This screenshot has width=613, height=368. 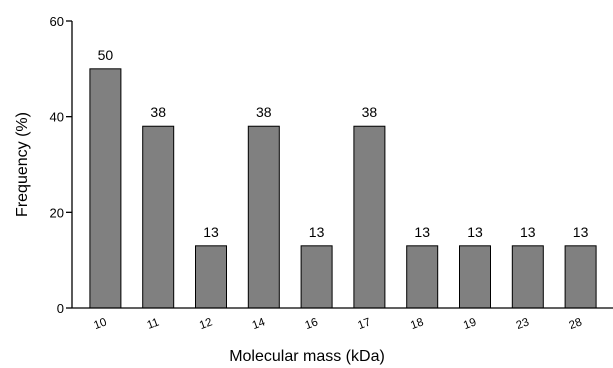 I want to click on x-tick-label: 10, so click(x=100, y=324).